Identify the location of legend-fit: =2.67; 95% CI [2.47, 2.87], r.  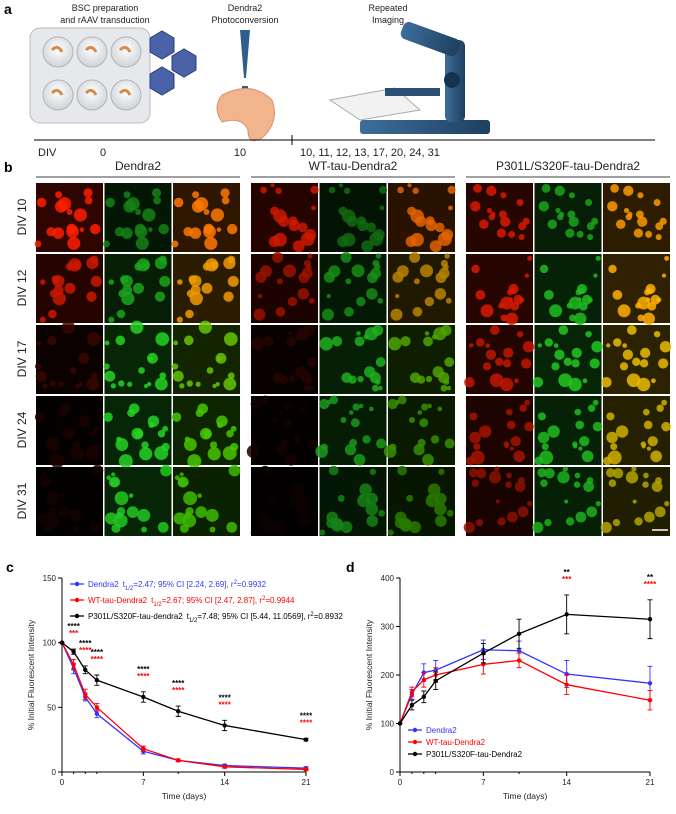
(212, 600).